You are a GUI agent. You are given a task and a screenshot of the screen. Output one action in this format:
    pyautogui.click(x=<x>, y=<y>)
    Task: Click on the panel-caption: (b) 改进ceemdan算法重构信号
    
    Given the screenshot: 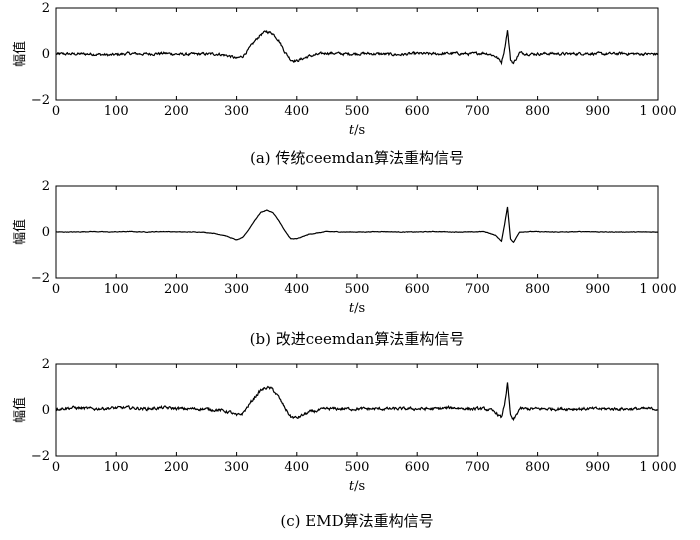 What is the action you would take?
    pyautogui.click(x=357, y=339)
    